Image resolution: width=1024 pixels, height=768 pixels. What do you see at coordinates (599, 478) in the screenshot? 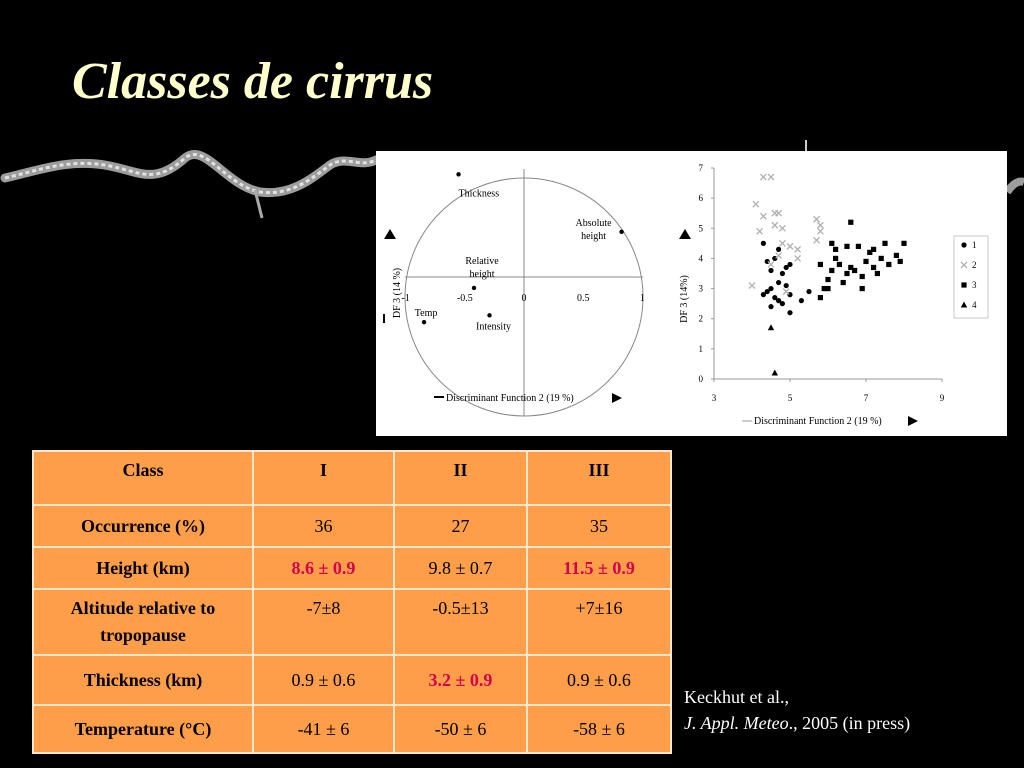
I see `table-header-class-3: III` at bounding box center [599, 478].